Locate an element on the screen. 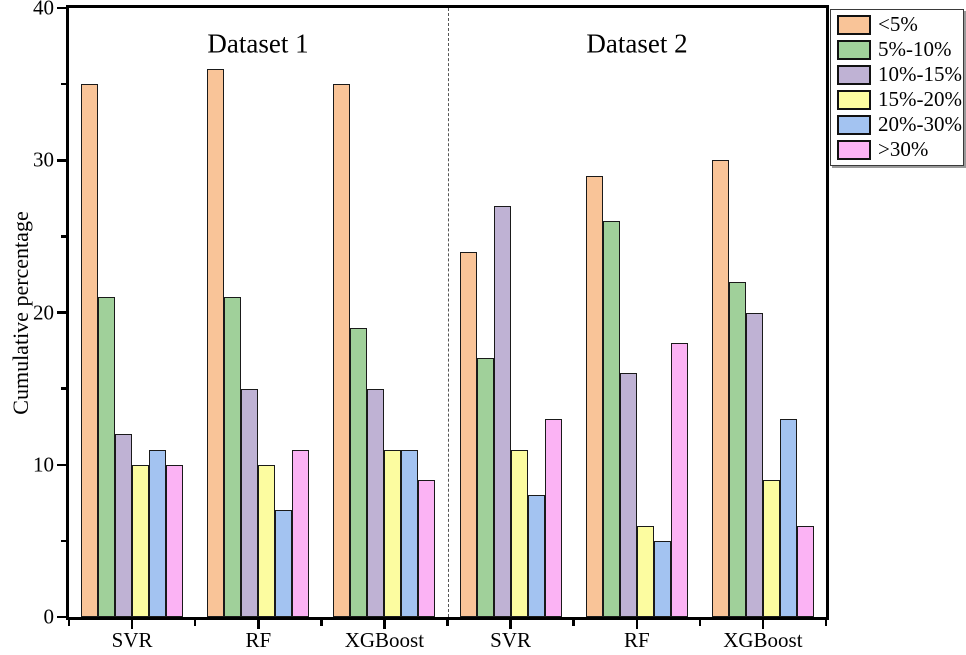 This screenshot has width=966, height=655. legend-item: 15%-20% is located at coordinates (897, 99).